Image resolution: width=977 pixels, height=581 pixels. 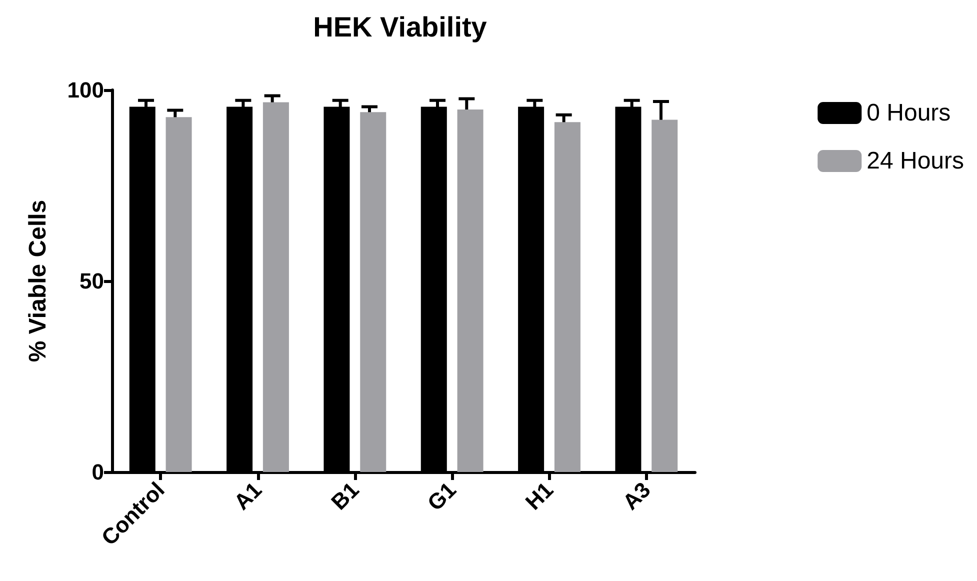 What do you see at coordinates (98, 472) in the screenshot?
I see `y-tick-label: 0` at bounding box center [98, 472].